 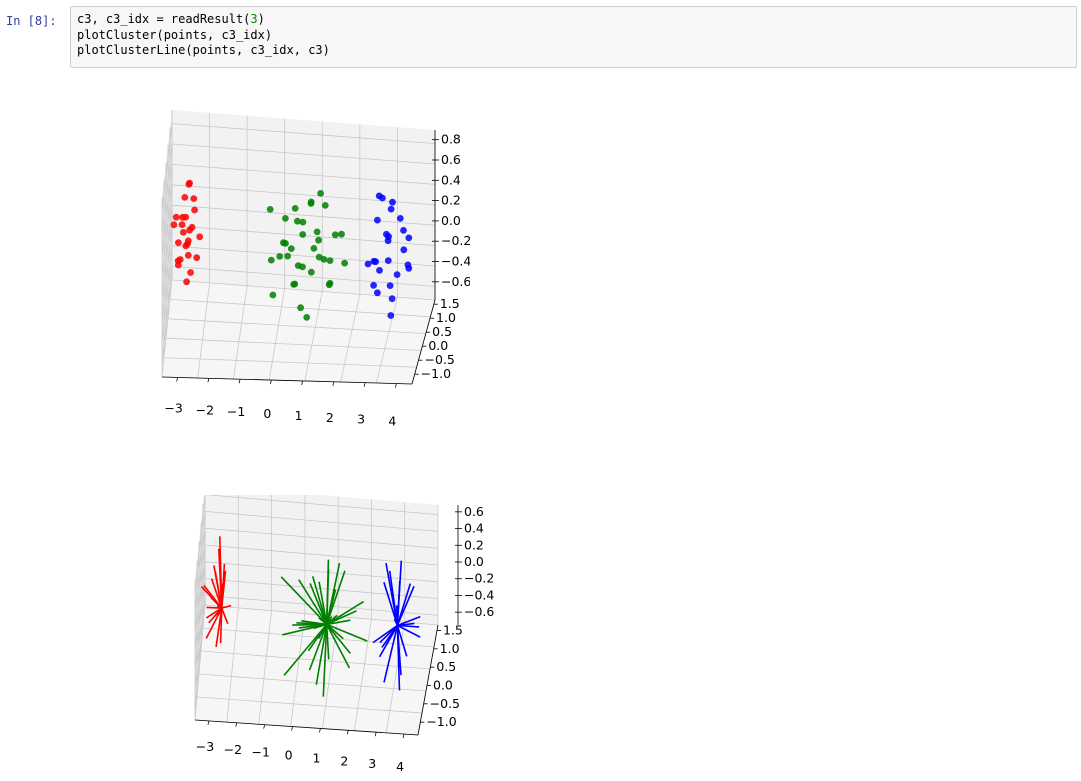 I want to click on code-line-1: c3, c3_idx = readResult(3), so click(x=171, y=19).